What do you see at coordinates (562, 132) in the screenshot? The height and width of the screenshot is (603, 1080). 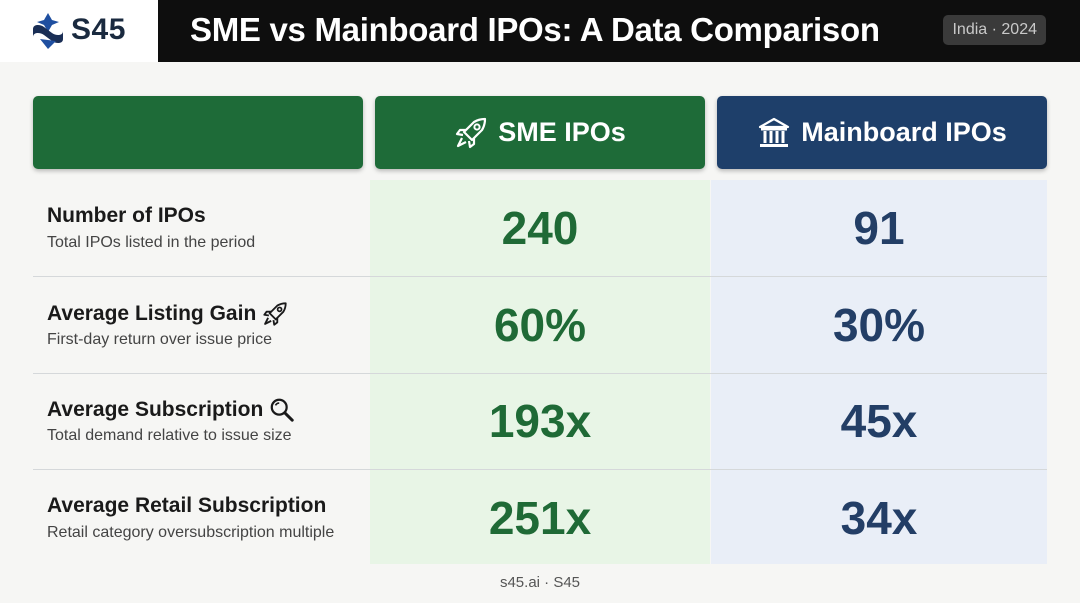 I see `sme-column-label: SME IPOs` at bounding box center [562, 132].